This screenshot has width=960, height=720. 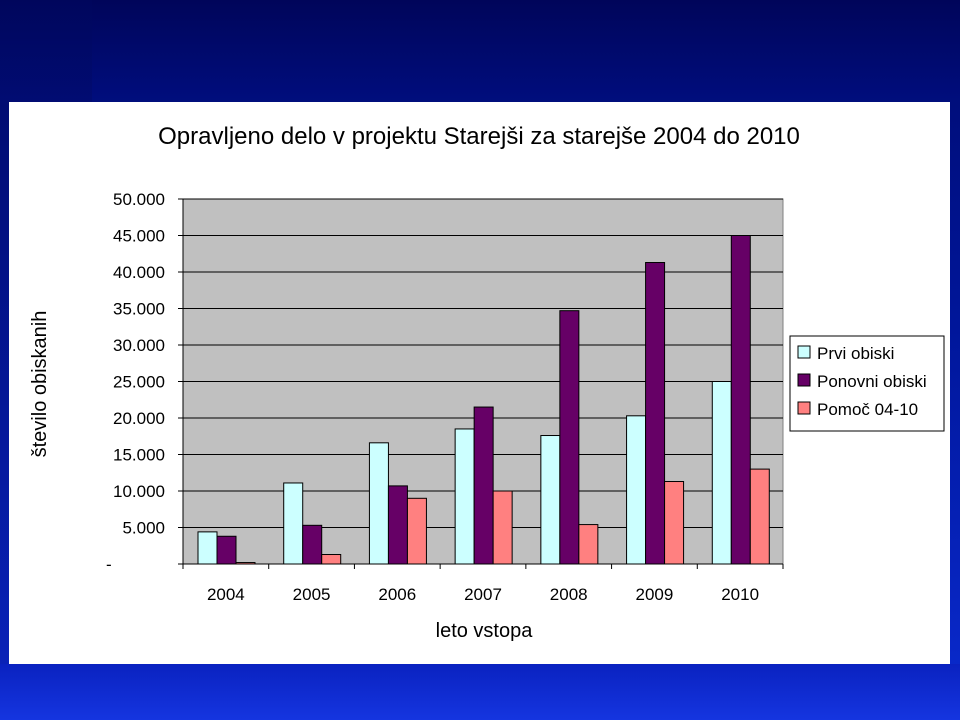 What do you see at coordinates (139, 199) in the screenshot?
I see `y-tick-label: 50.000` at bounding box center [139, 199].